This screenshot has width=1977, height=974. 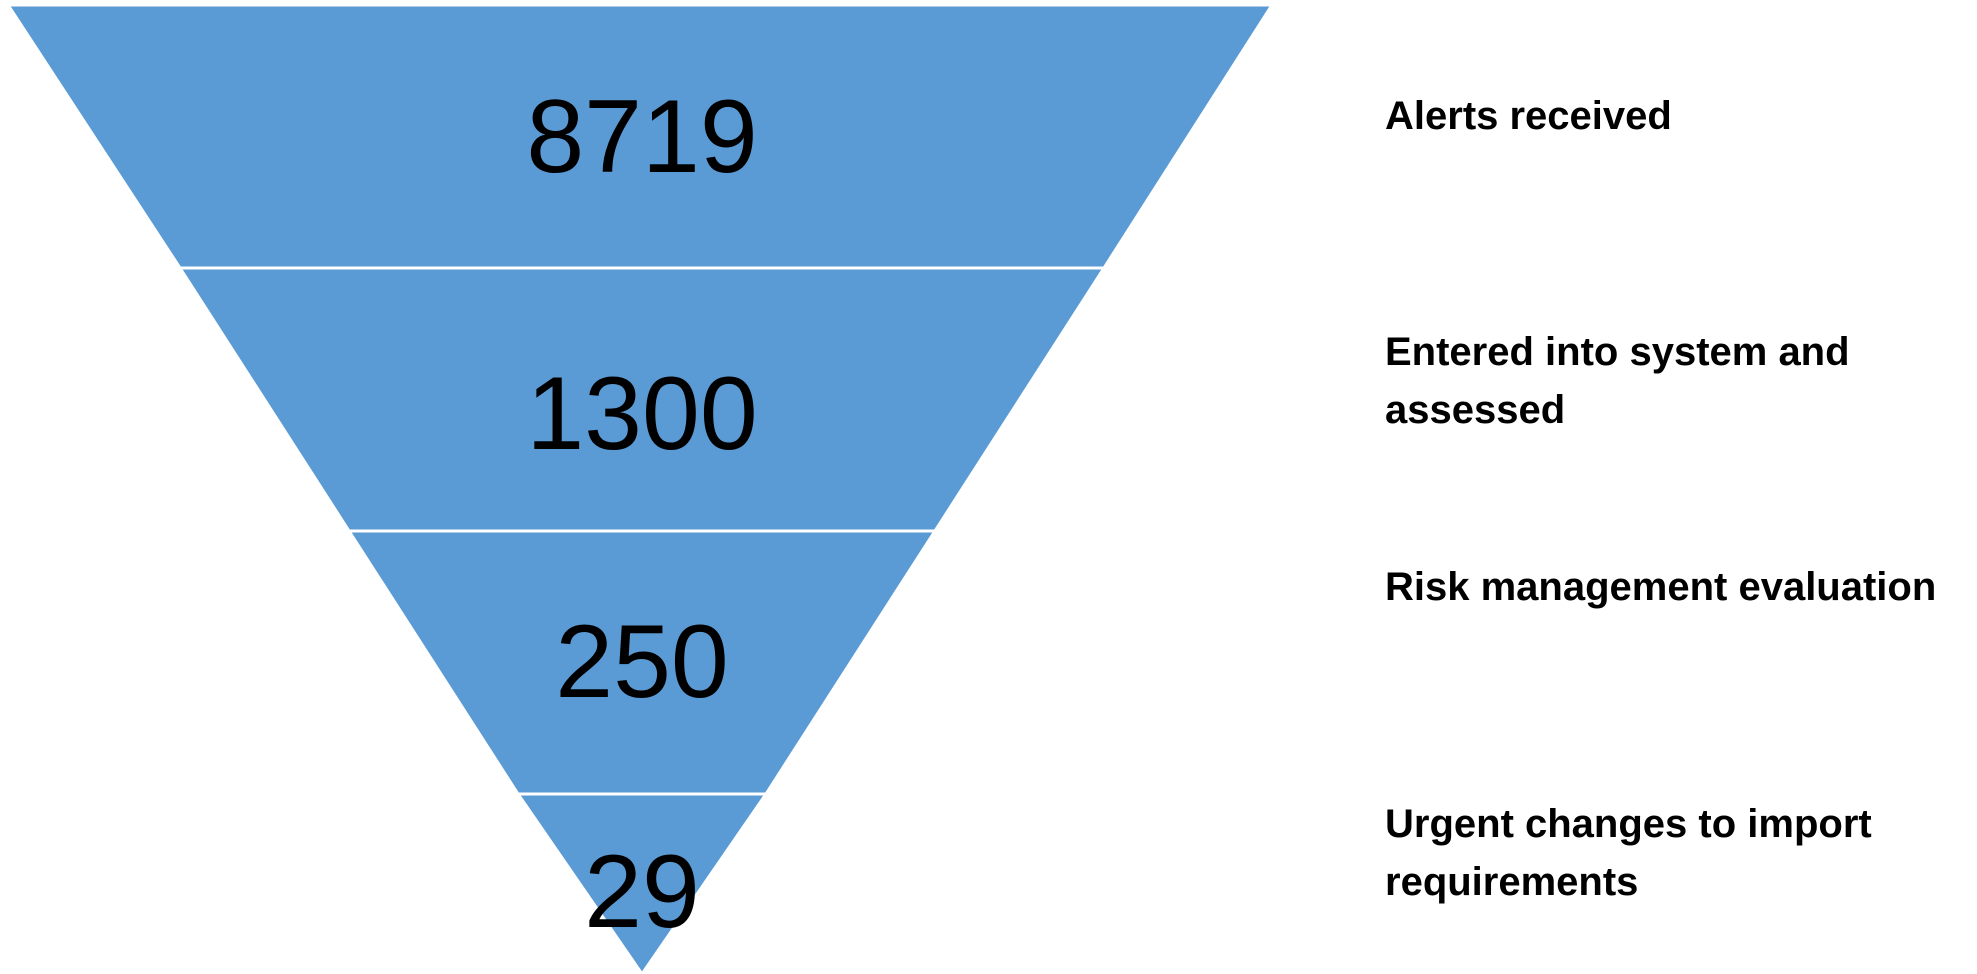 I want to click on funnel-stage-label: Urgent changes to import requirements, so click(x=1628, y=853).